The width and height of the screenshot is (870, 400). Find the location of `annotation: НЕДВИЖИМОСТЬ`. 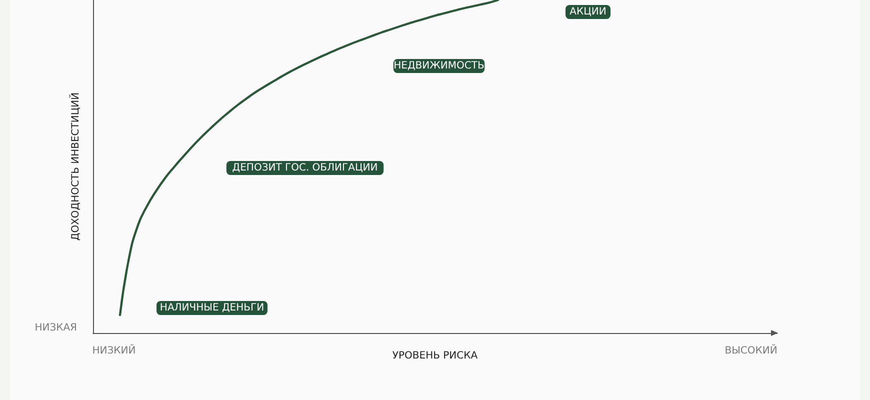

annotation: НЕДВИЖИМОСТЬ is located at coordinates (439, 66).